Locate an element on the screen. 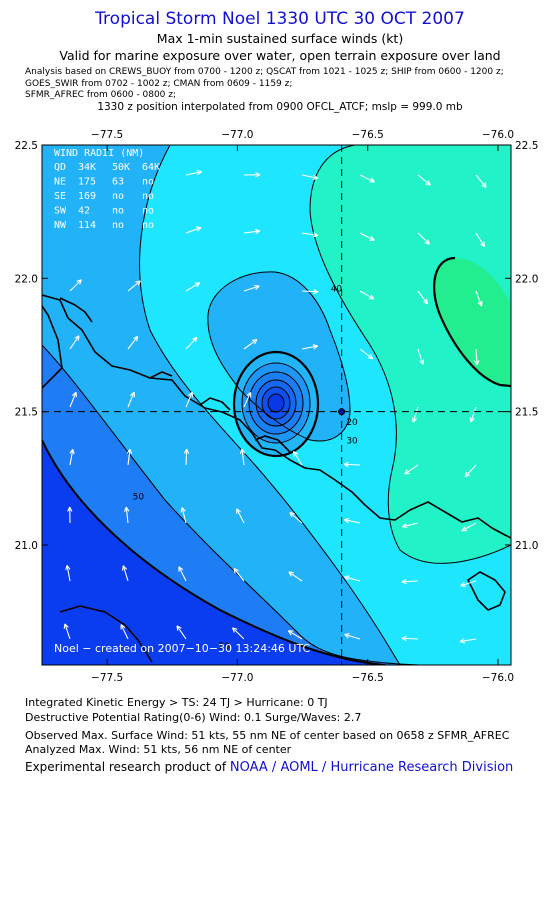  wind-radii-cell: NE is located at coordinates (60, 182).